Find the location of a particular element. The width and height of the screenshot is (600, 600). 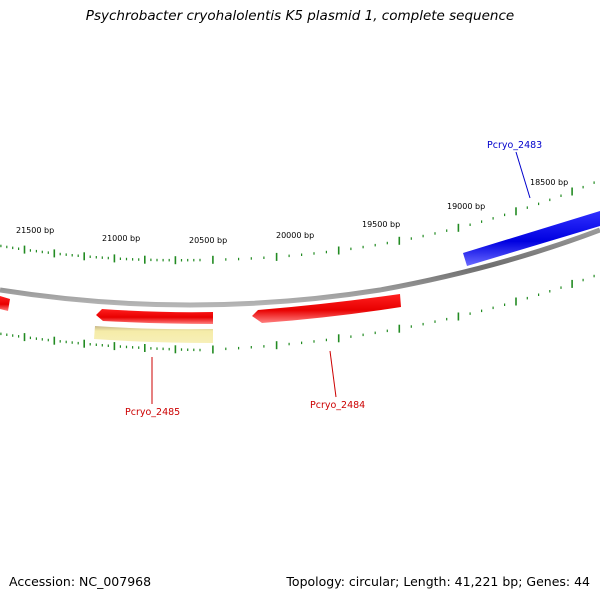

plasmid-backbone is located at coordinates (300, 267).